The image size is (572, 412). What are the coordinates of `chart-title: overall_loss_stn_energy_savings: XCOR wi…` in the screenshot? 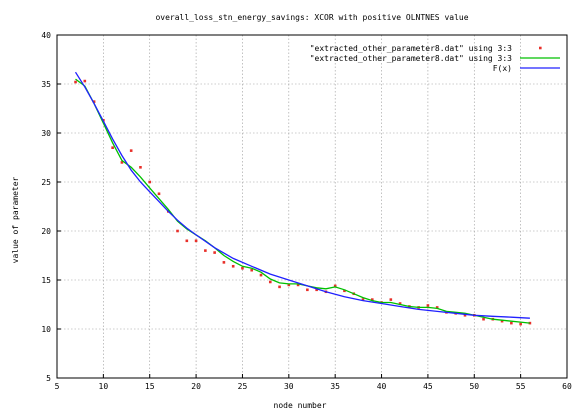 It's located at (311, 17).